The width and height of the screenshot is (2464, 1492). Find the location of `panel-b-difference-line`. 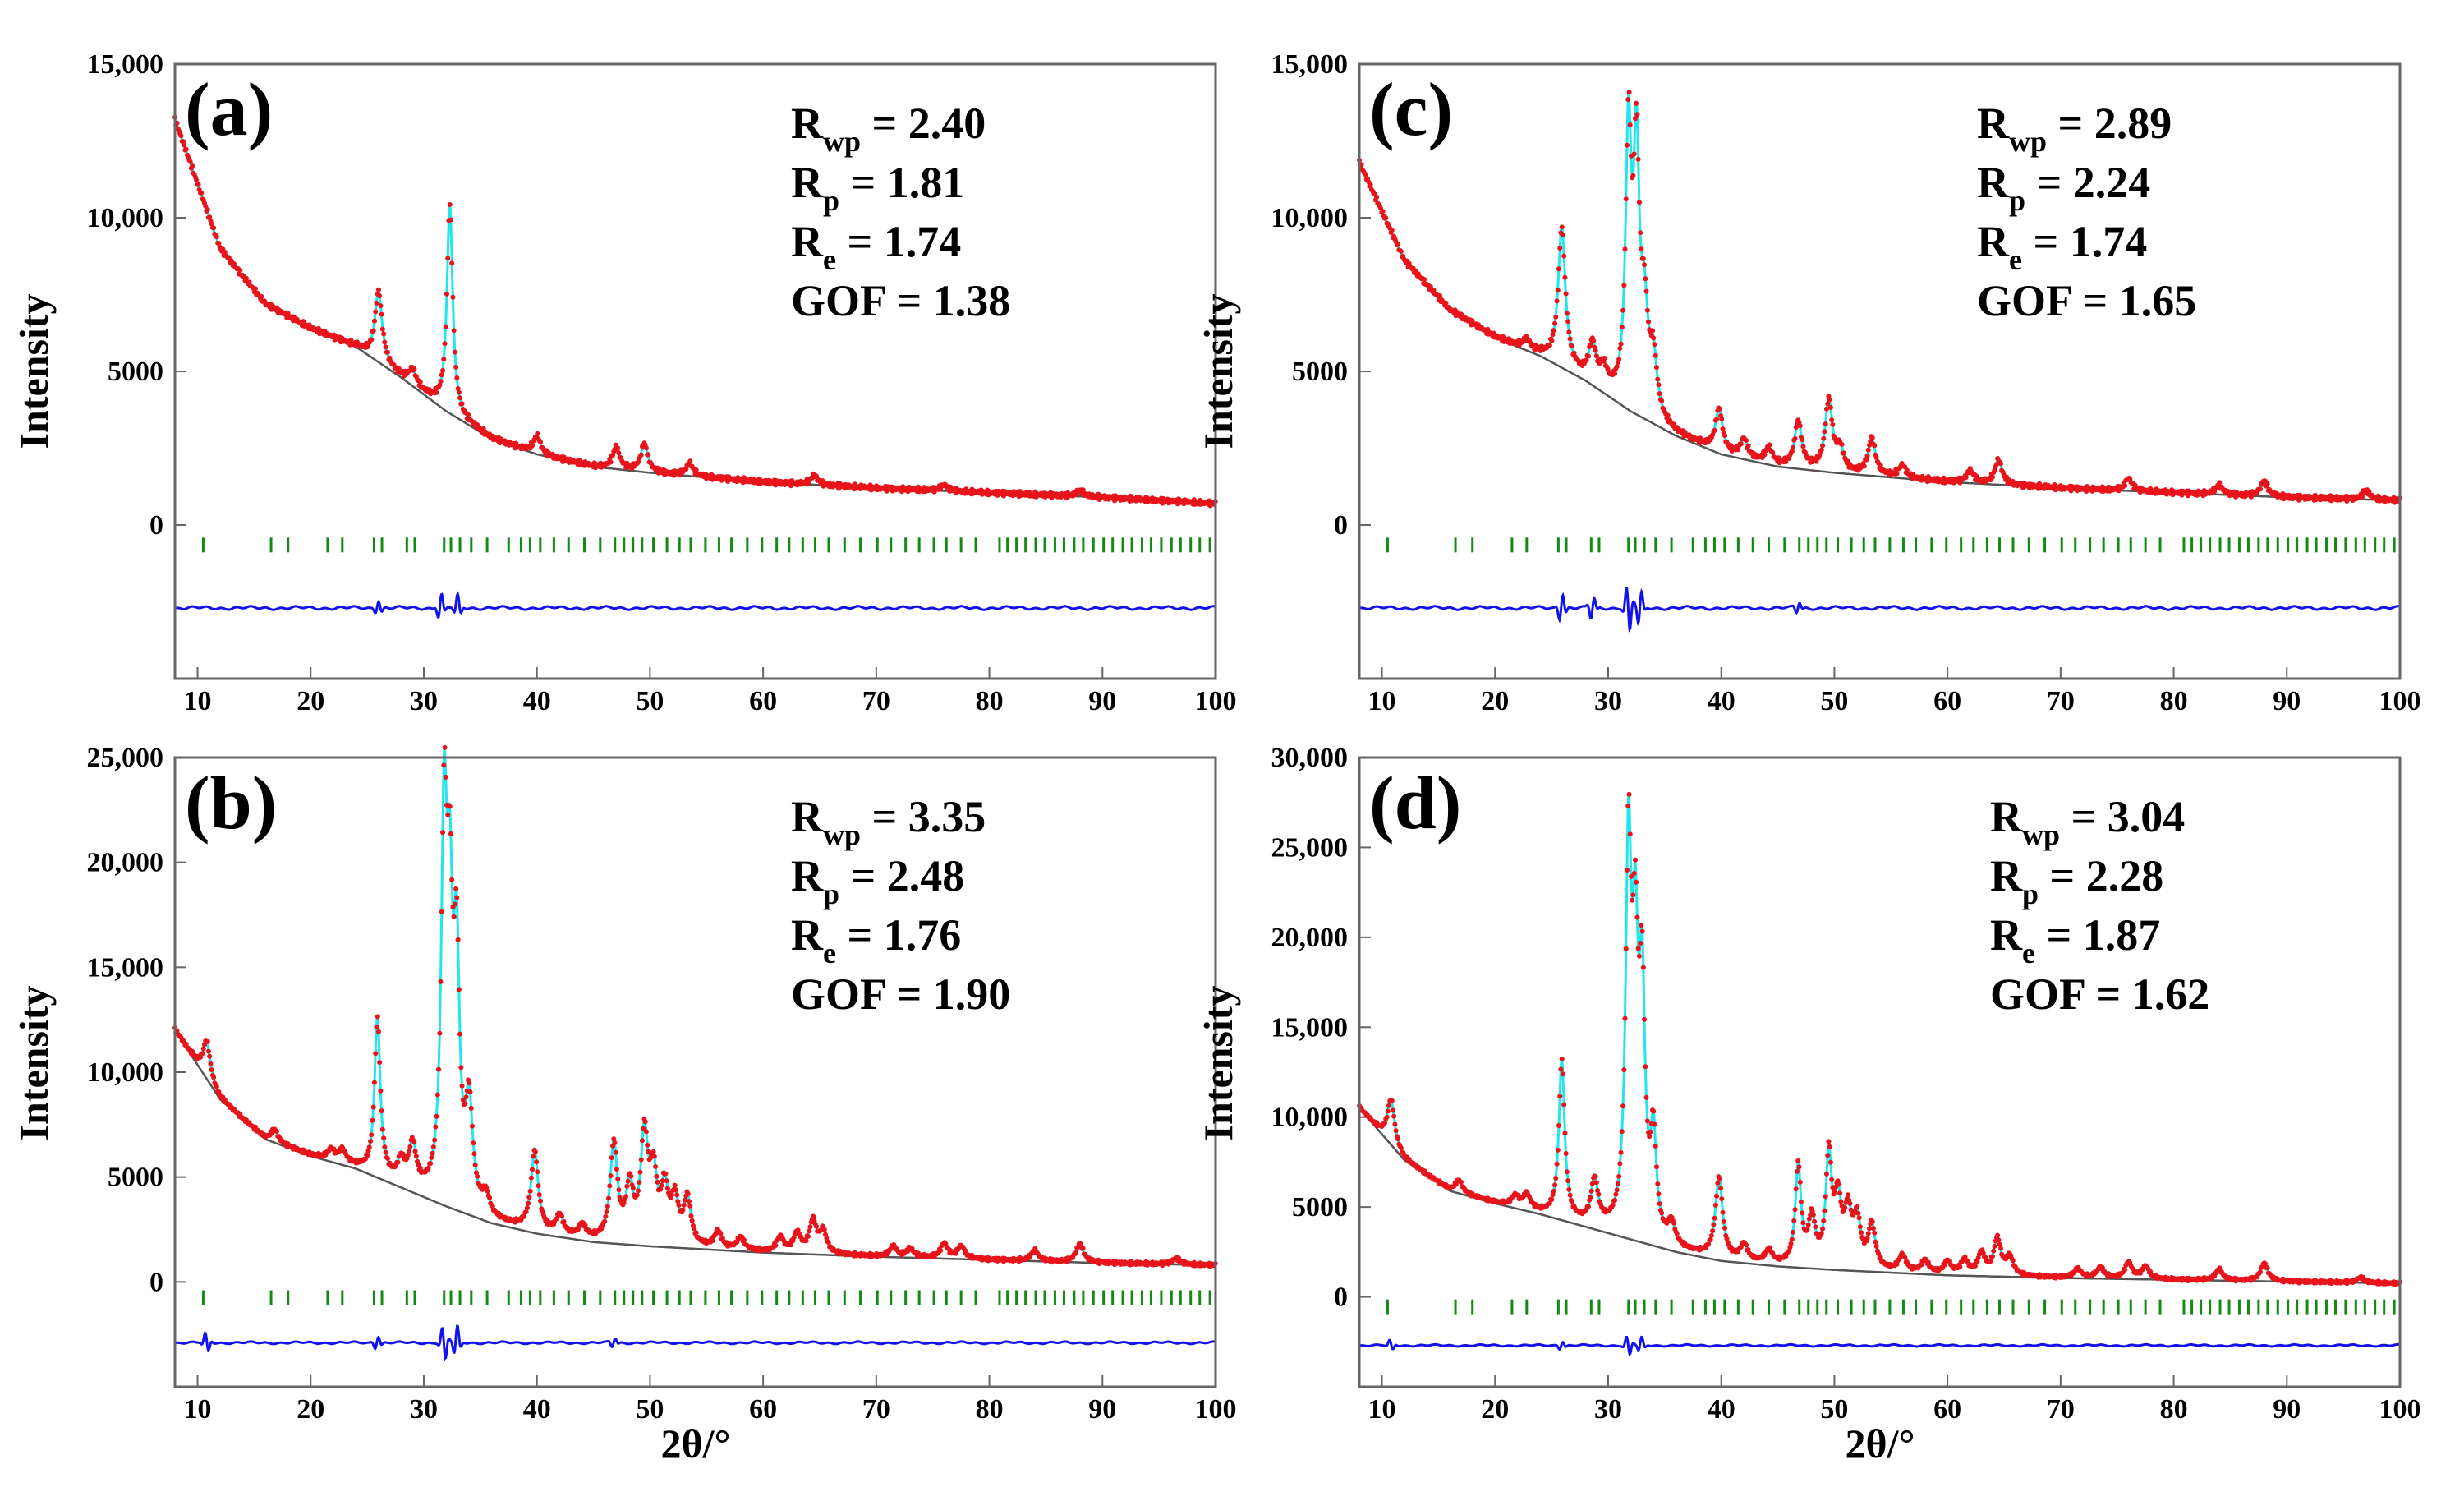

panel-b-difference-line is located at coordinates (695, 1342).